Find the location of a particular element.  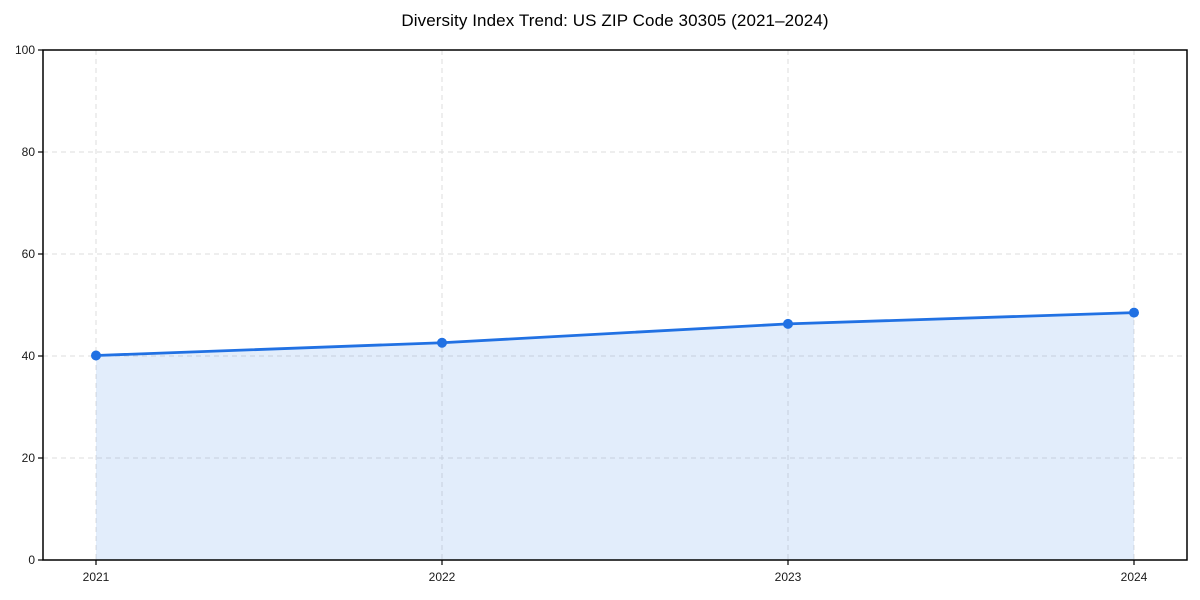

x-tick-label: 2024 is located at coordinates (1134, 577).